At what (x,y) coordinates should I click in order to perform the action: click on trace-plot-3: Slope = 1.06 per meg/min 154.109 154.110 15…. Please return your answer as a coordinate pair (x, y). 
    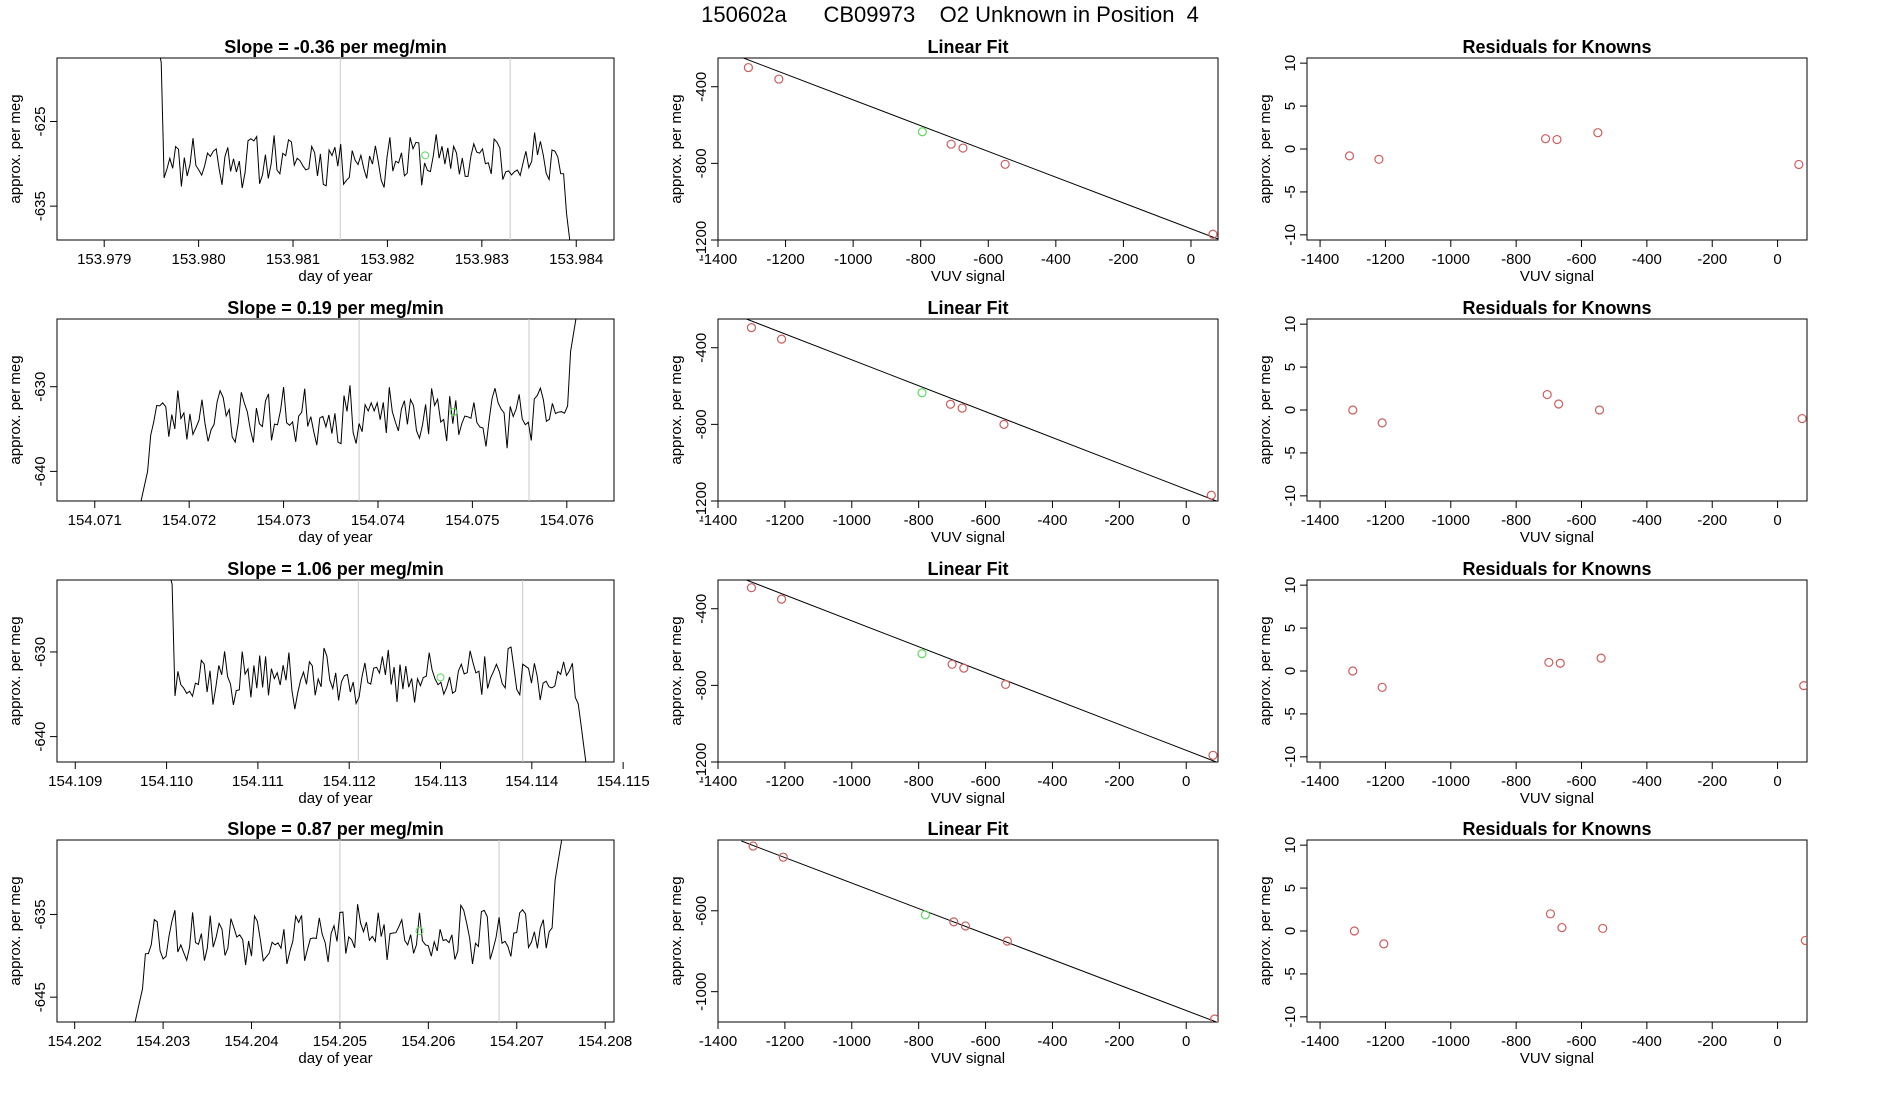
    Looking at the image, I should click on (328, 683).